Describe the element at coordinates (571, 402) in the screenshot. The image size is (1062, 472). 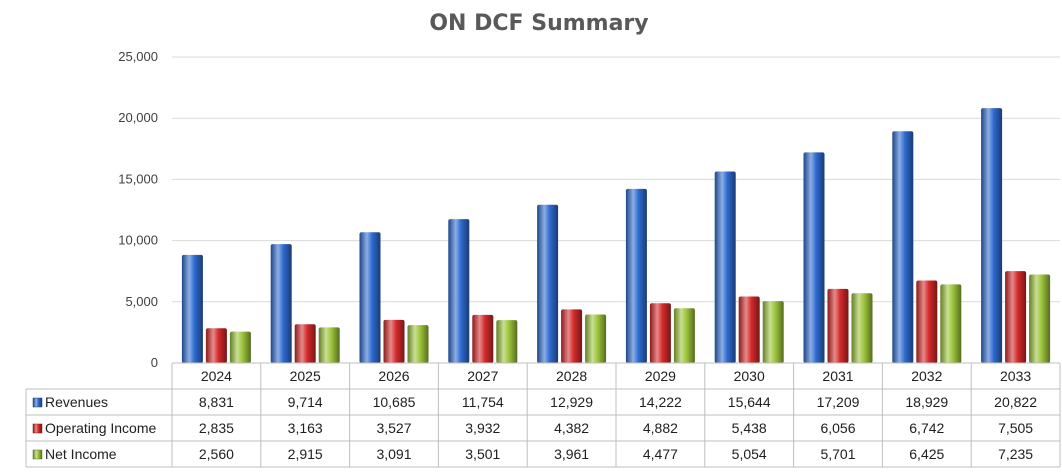
I see `data-label: 12,929` at that location.